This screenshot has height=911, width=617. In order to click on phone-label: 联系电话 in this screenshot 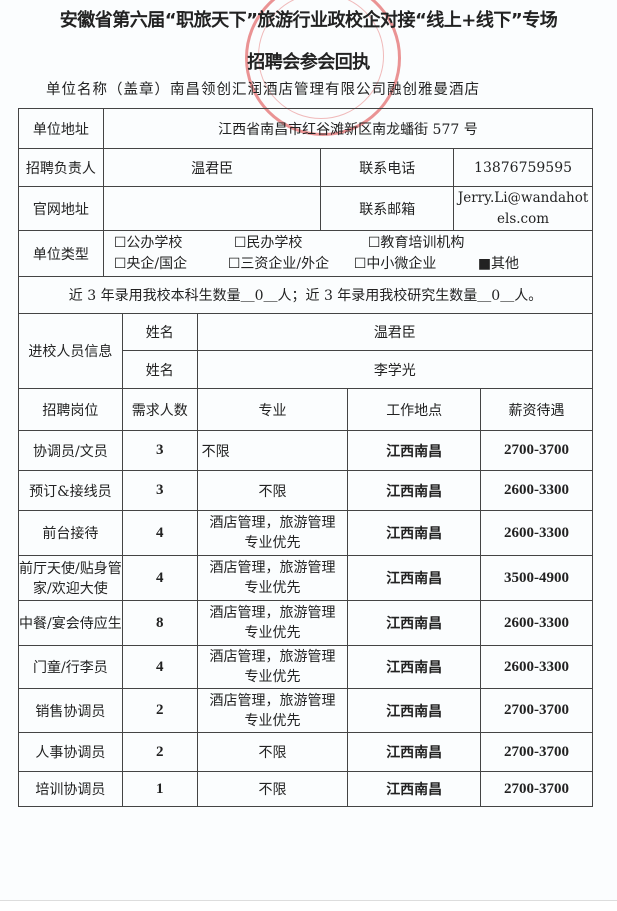, I will do `click(387, 167)`.